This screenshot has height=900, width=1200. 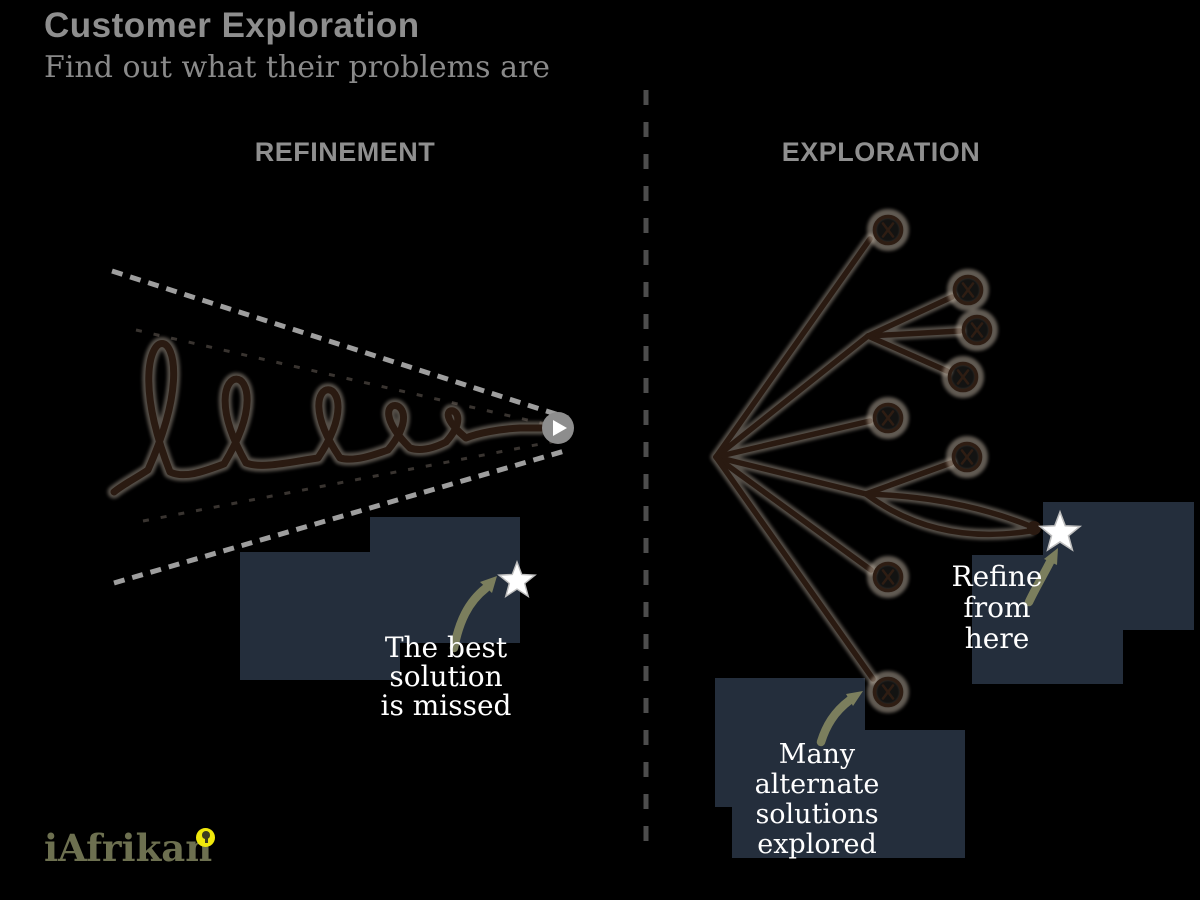 I want to click on play-icon, so click(x=560, y=428).